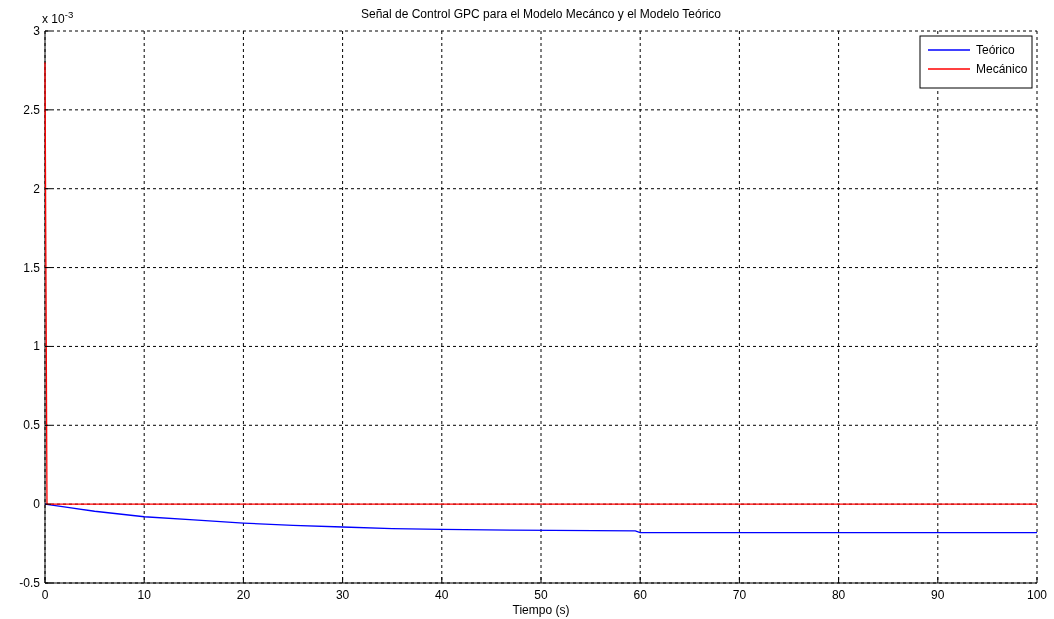 The width and height of the screenshot is (1054, 619). Describe the element at coordinates (541, 595) in the screenshot. I see `x-tick-label: 50` at that location.